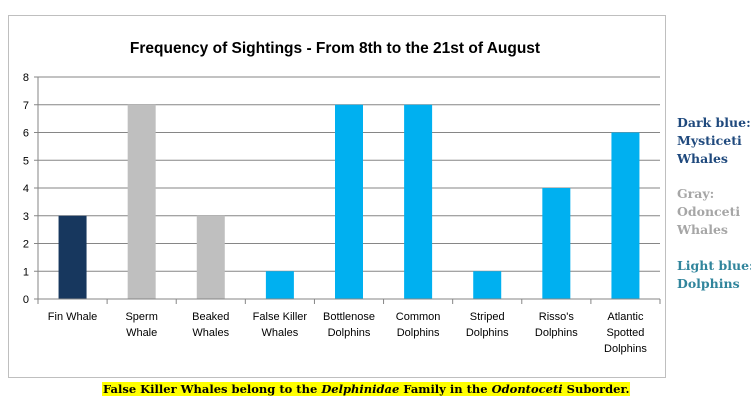  I want to click on legend-light-blue: Light blue: Dolphins, so click(714, 275).